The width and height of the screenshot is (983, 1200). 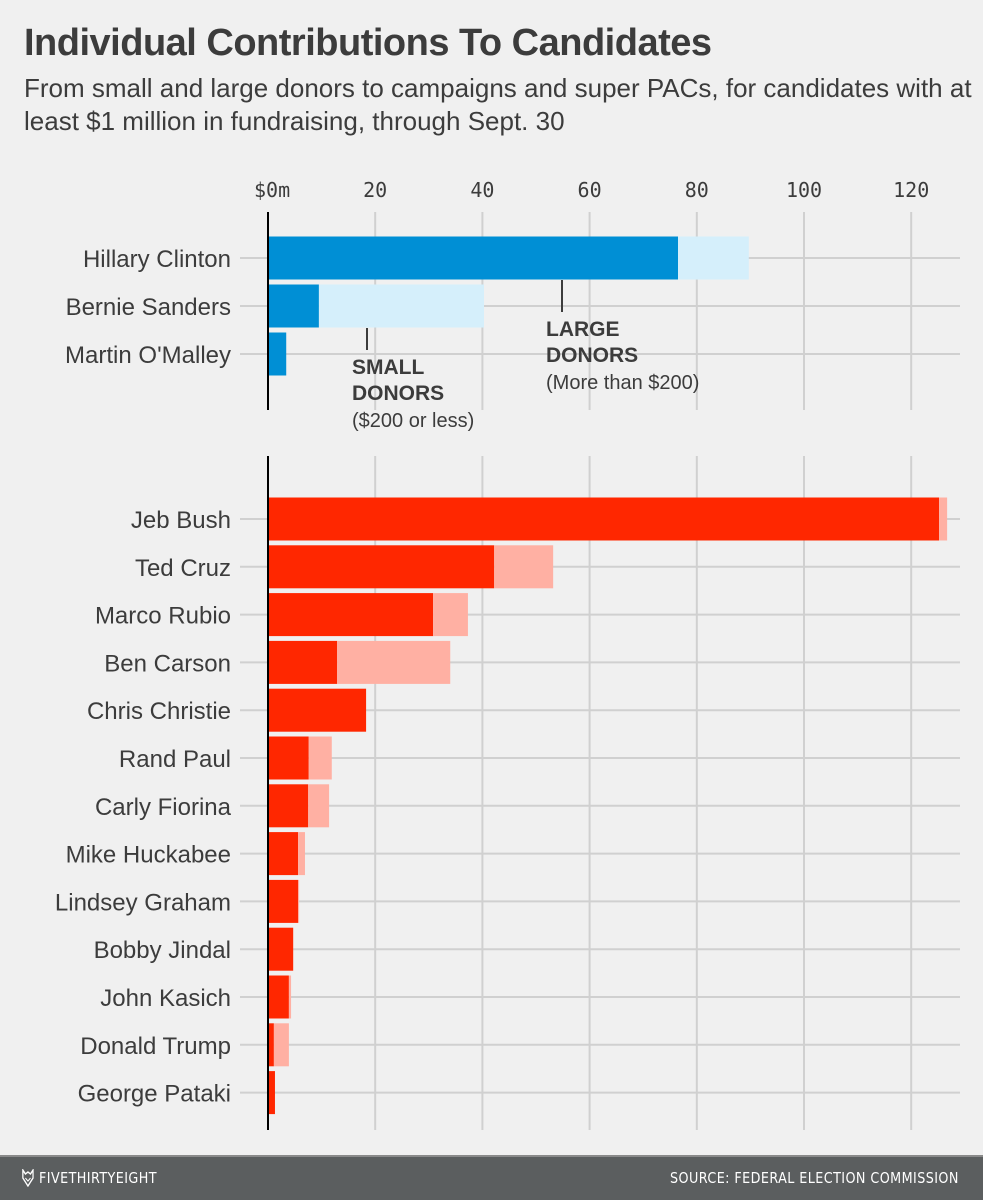 What do you see at coordinates (375, 190) in the screenshot?
I see `x-tick-label: 20` at bounding box center [375, 190].